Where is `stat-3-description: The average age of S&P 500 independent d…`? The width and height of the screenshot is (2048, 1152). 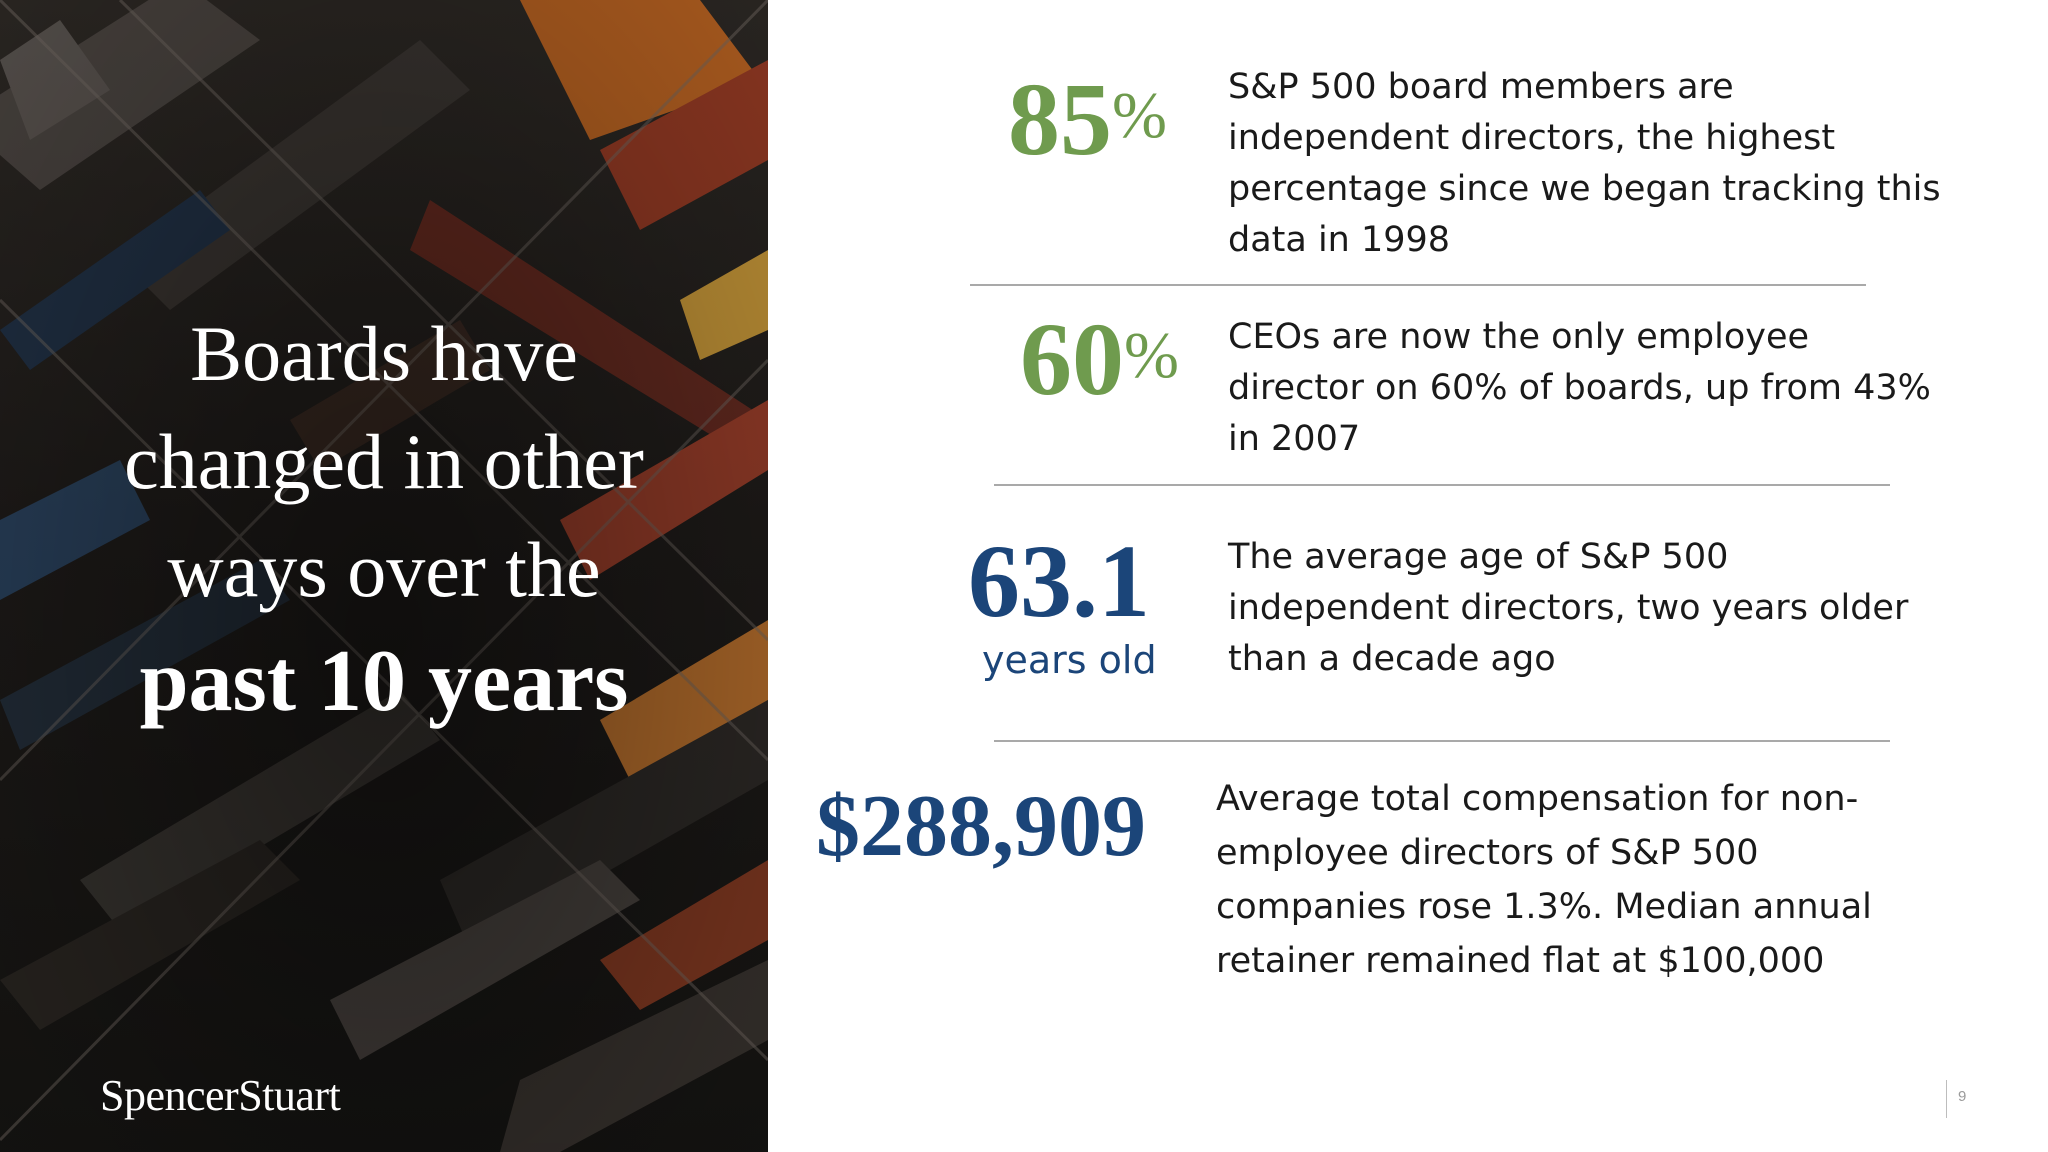
stat-3-description: The average age of S&P 500 independent d… is located at coordinates (1588, 608).